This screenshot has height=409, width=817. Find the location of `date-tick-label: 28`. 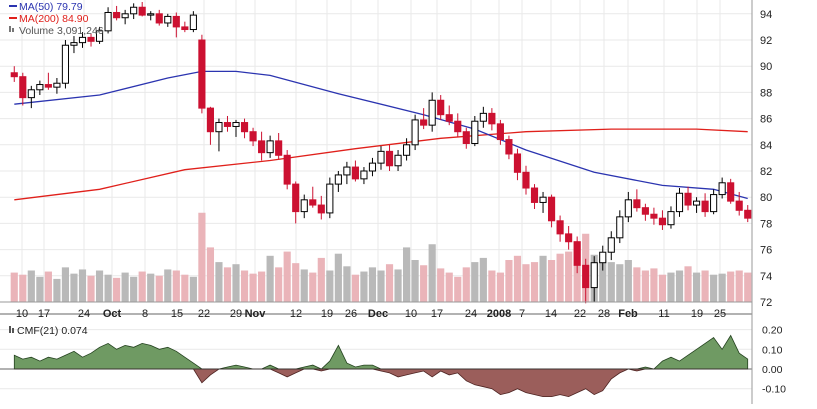

date-tick-label: 28 is located at coordinates (604, 314).